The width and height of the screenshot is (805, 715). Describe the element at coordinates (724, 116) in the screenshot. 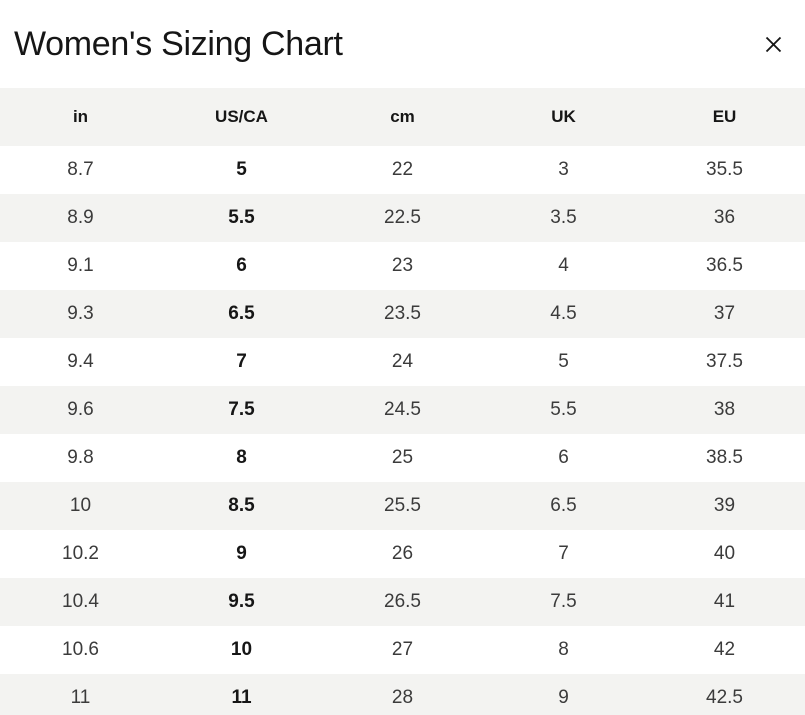

I see `column-header-eu: EU` at that location.